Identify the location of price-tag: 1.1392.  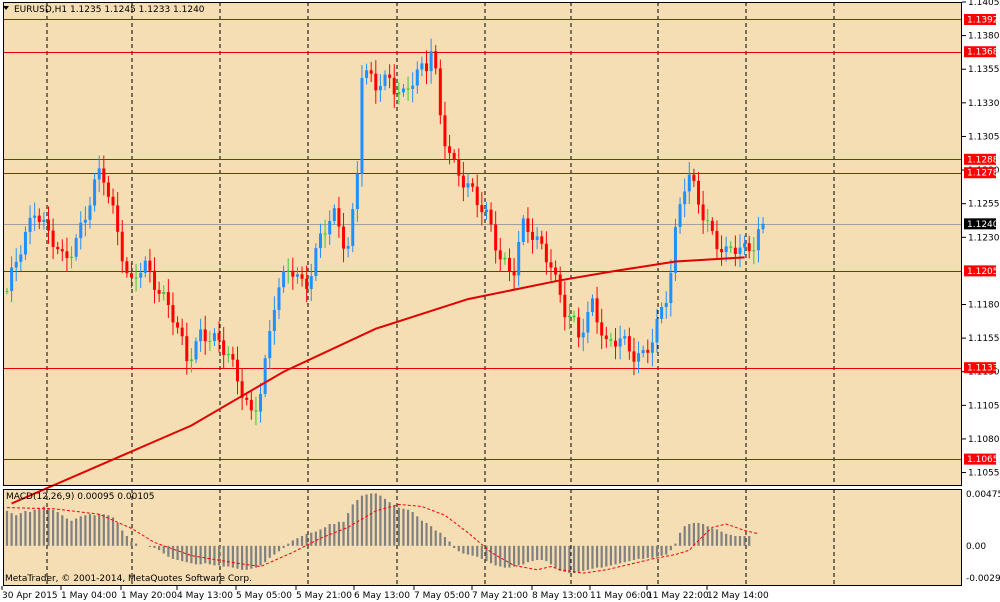
(983, 20).